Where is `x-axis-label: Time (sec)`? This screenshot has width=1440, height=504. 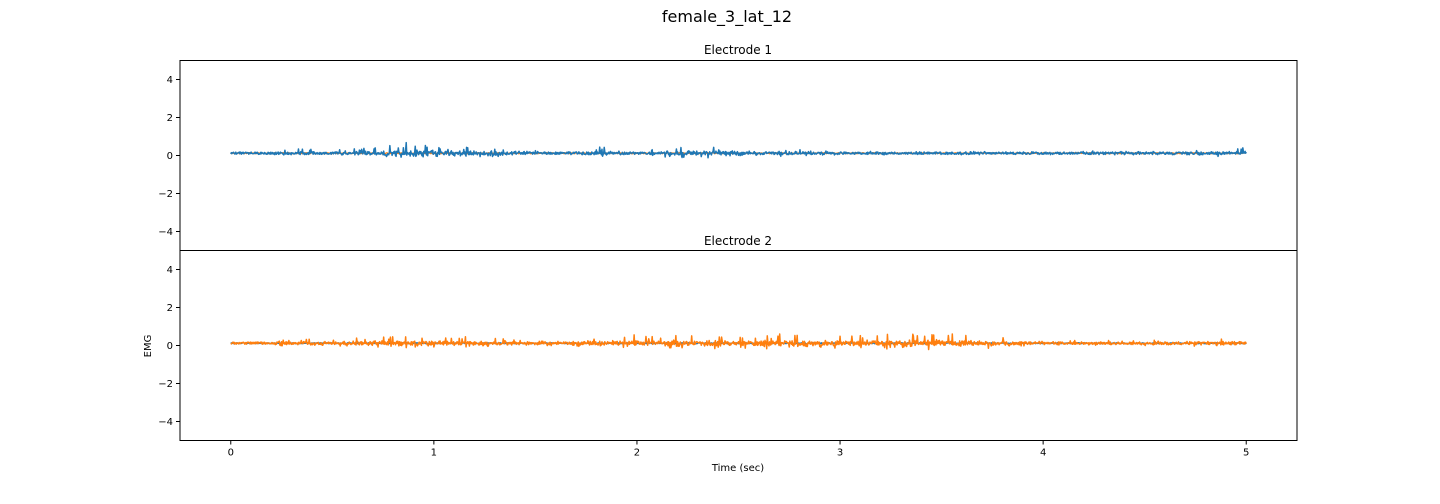
x-axis-label: Time (sec) is located at coordinates (737, 468).